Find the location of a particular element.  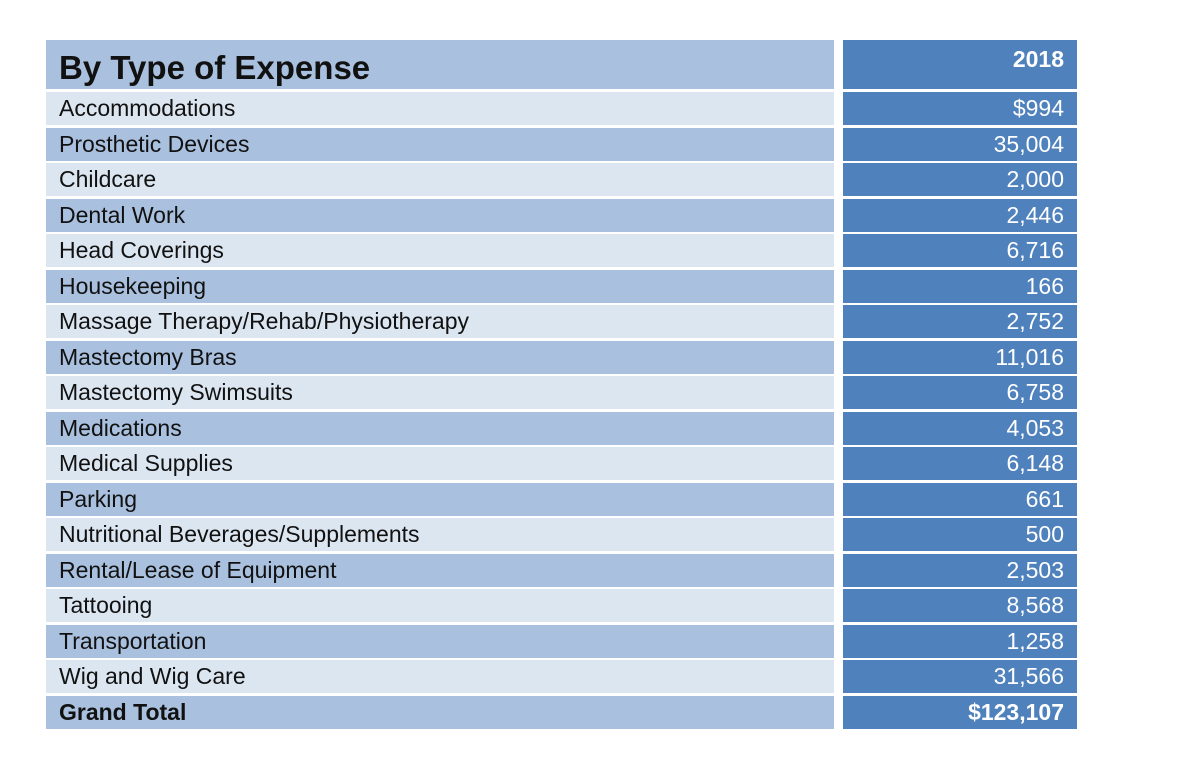

table-row: Massage Therapy/Rehab/Physiotherapy 2,752 is located at coordinates (561, 321).